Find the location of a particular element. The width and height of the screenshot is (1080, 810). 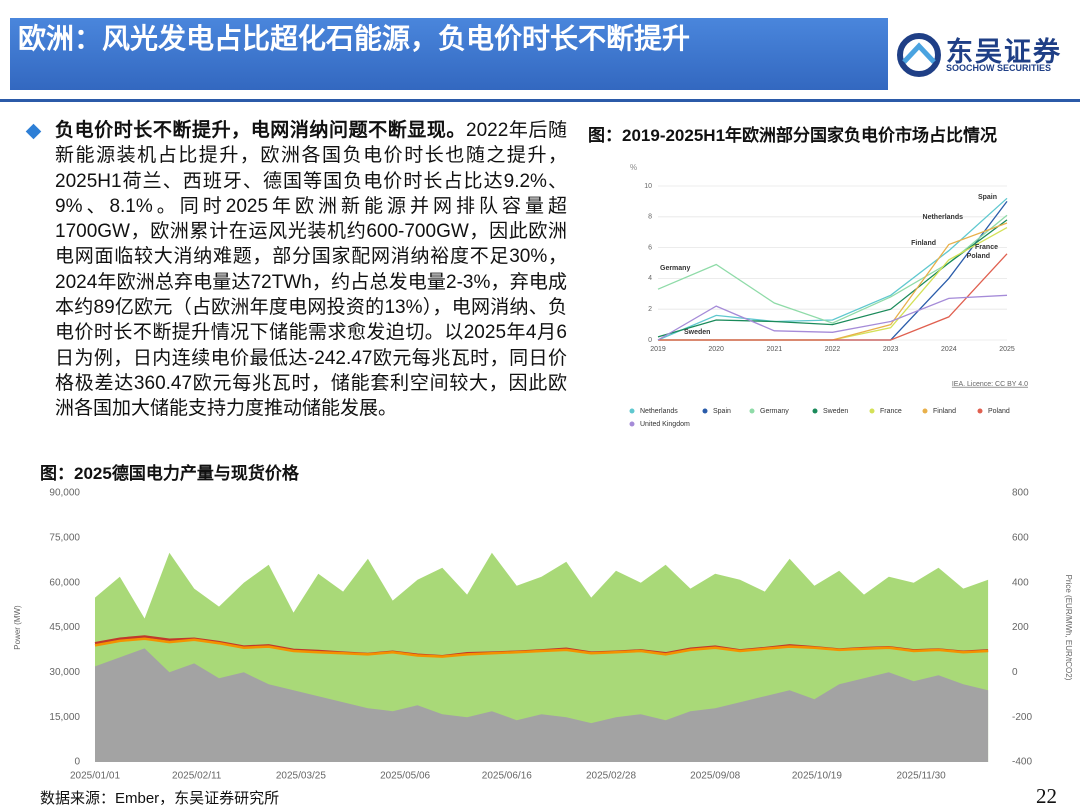

x-tick-label: 2025/02/28 is located at coordinates (611, 776).